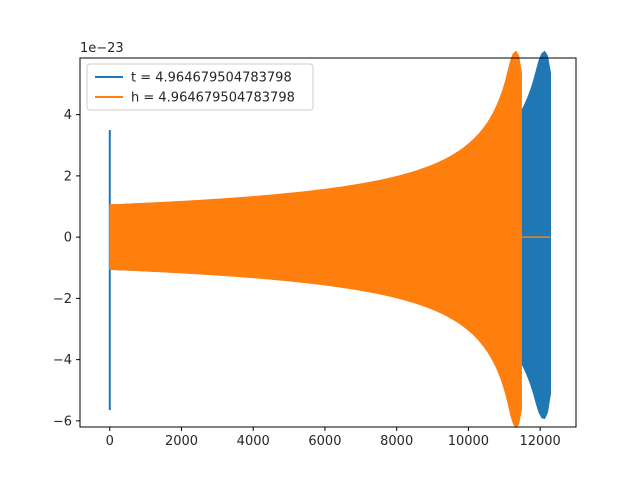 The height and width of the screenshot is (480, 640). Describe the element at coordinates (211, 78) in the screenshot. I see `legend-label: t = 4.964679504783798` at that location.